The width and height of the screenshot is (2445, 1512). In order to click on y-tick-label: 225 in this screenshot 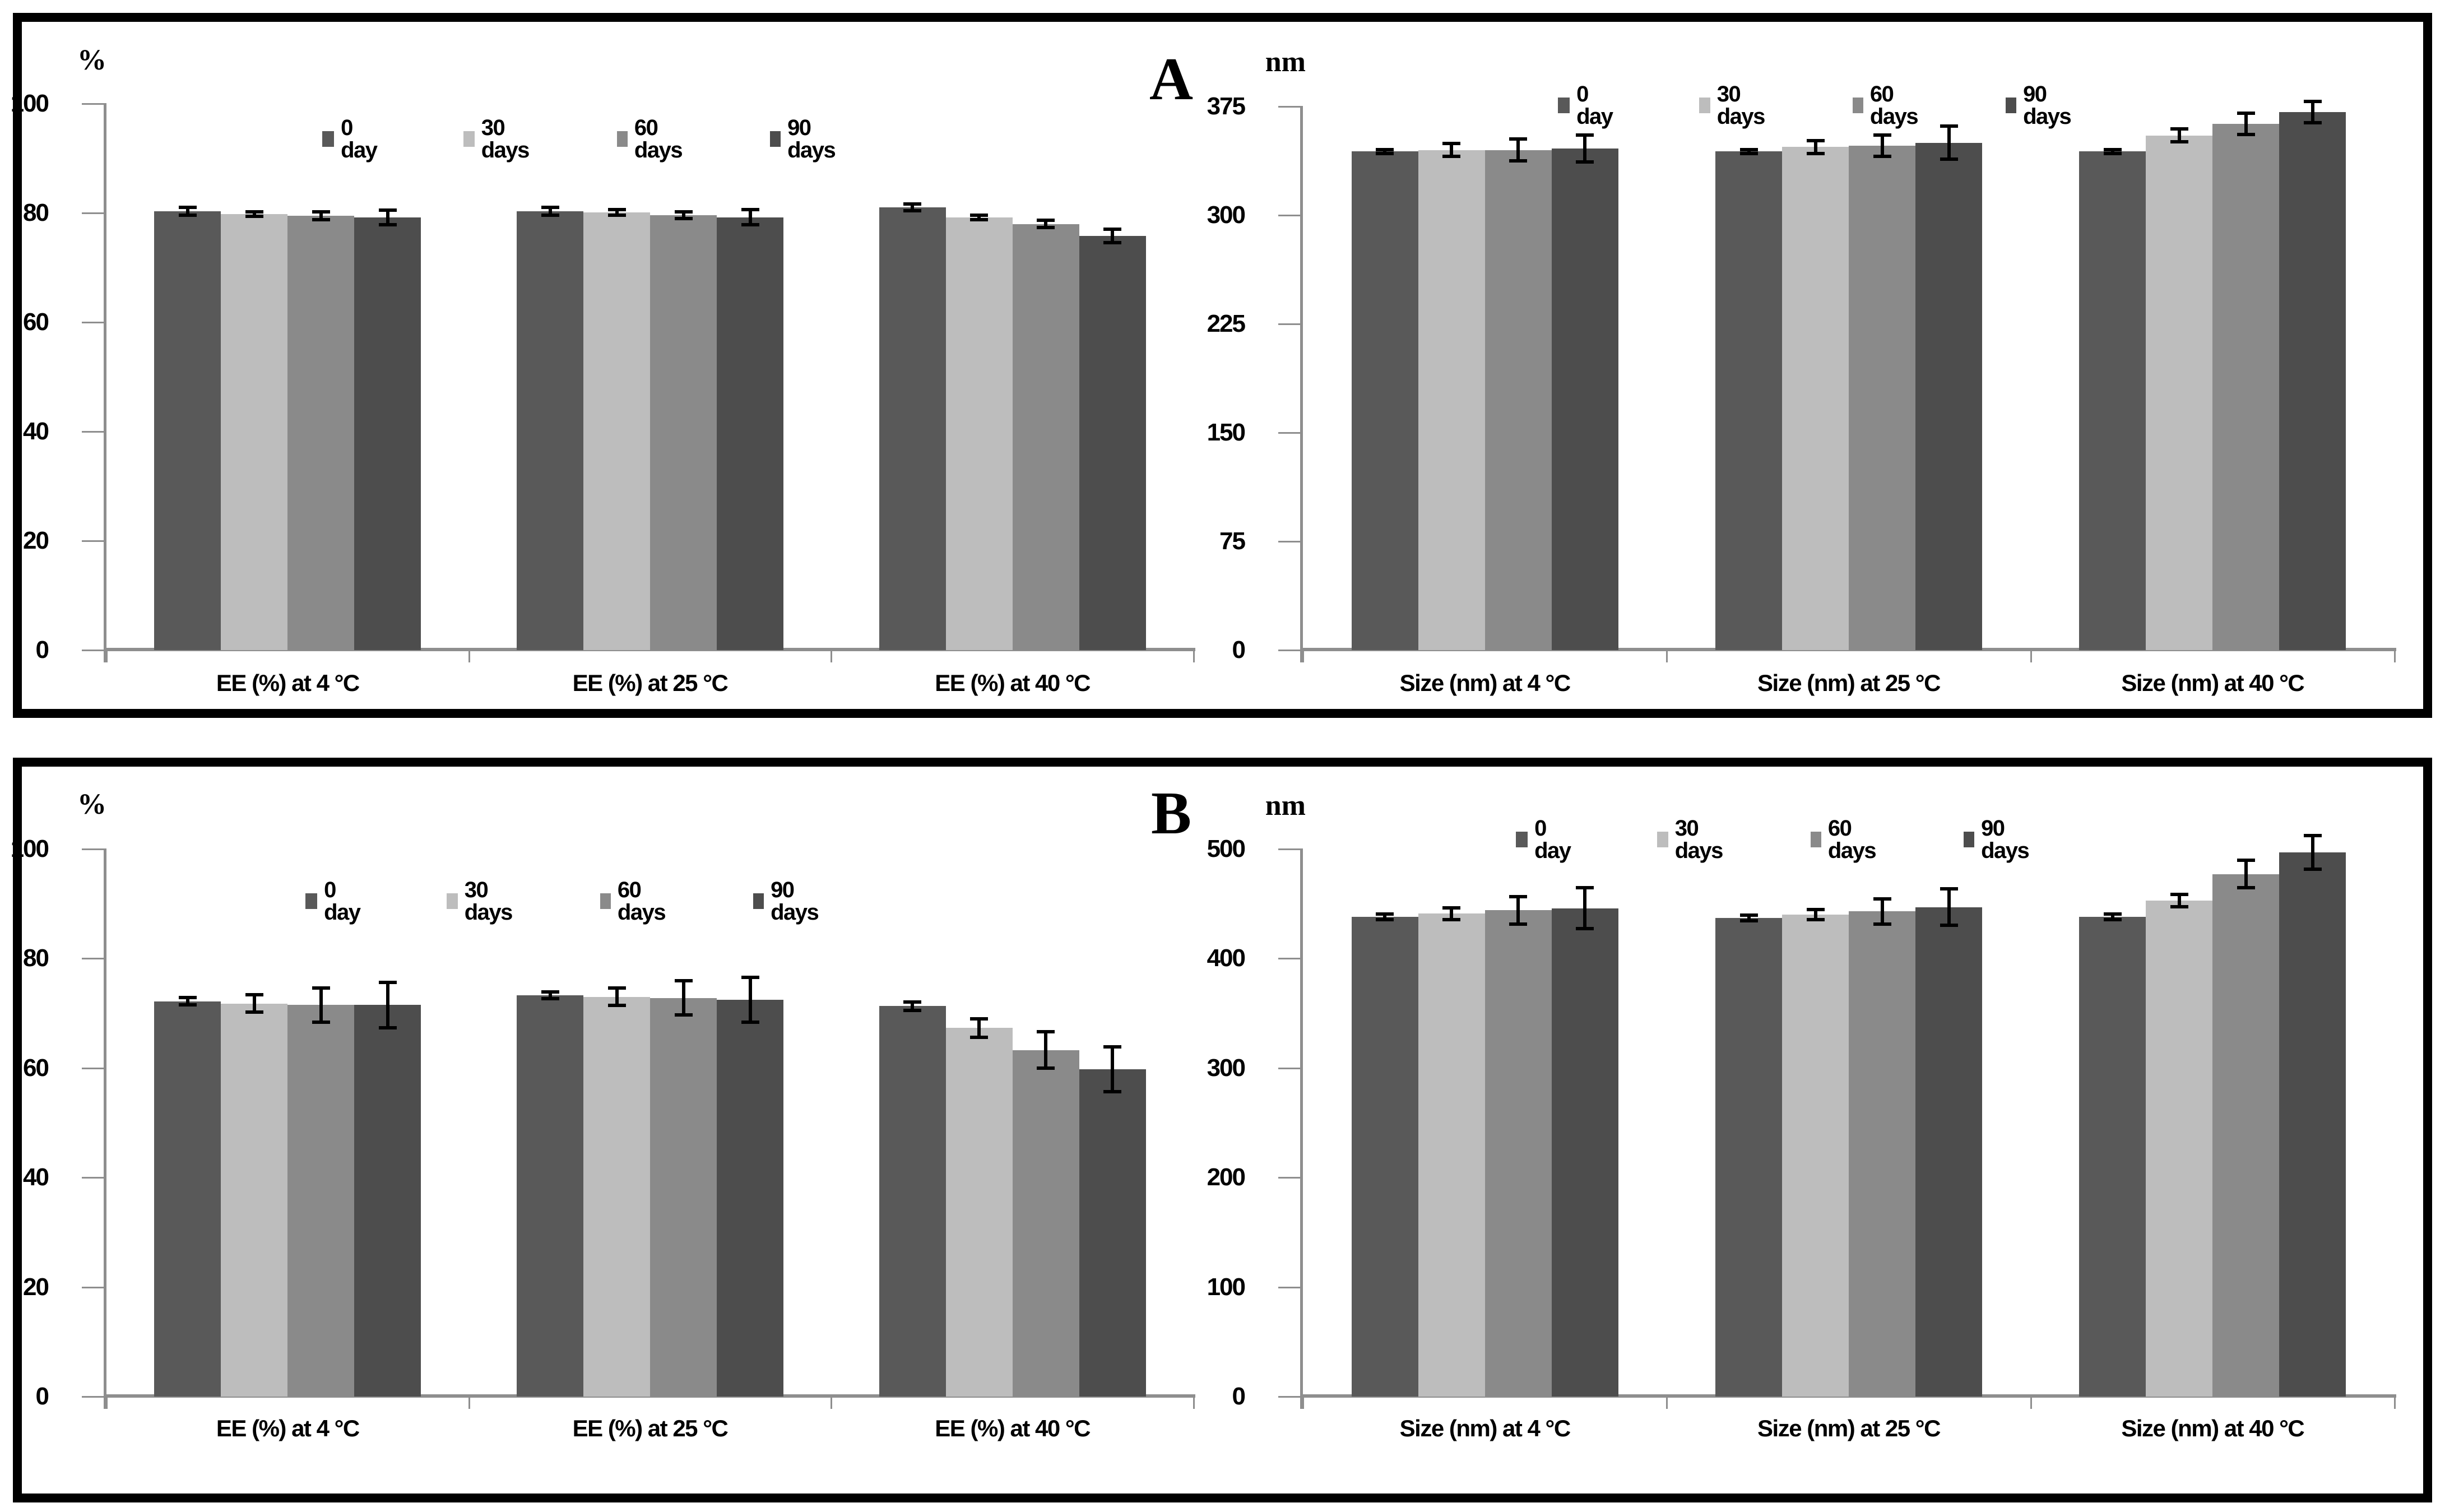, I will do `click(1226, 323)`.